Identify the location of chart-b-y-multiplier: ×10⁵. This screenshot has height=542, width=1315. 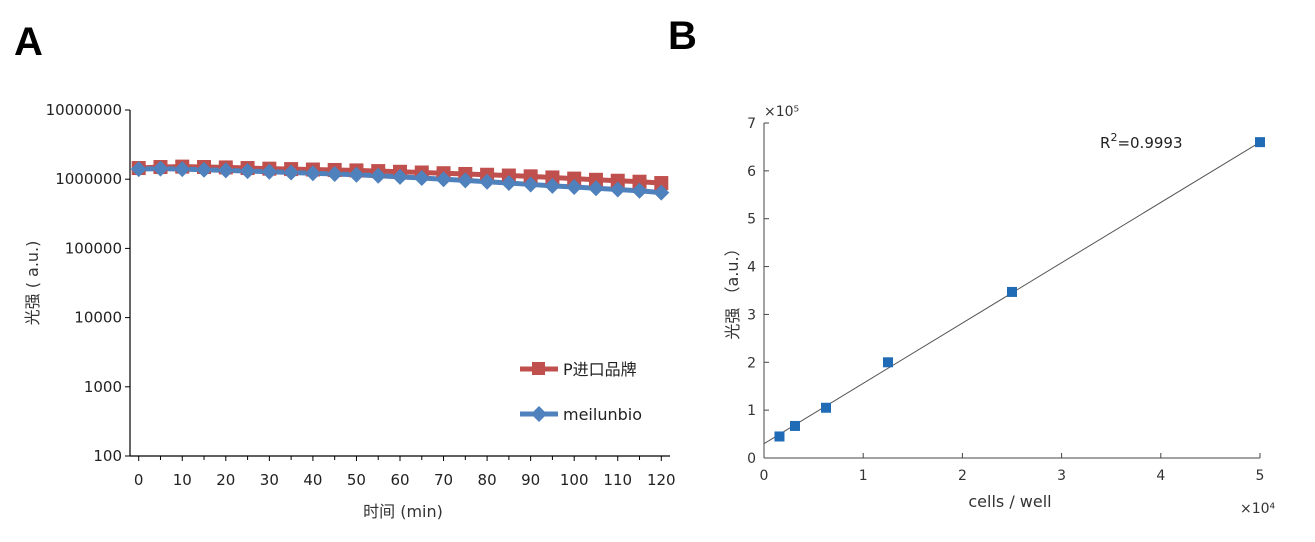
(781, 112).